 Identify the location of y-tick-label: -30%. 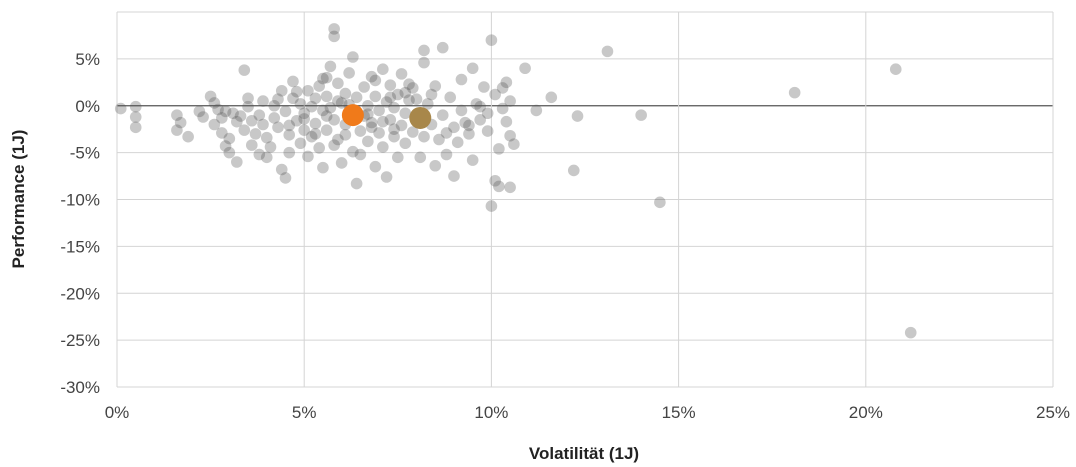
(80, 387).